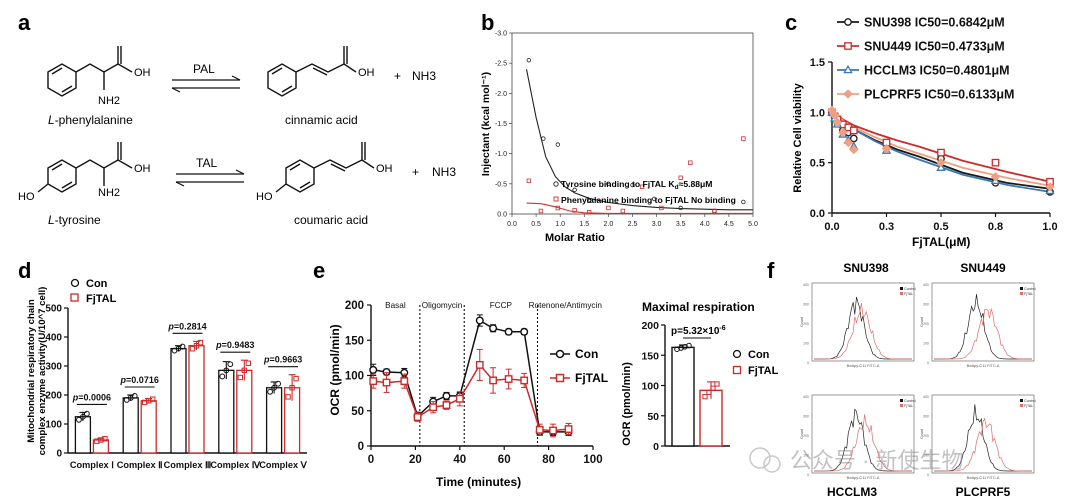  What do you see at coordinates (24, 22) in the screenshot?
I see `panel-a-letter: a` at bounding box center [24, 22].